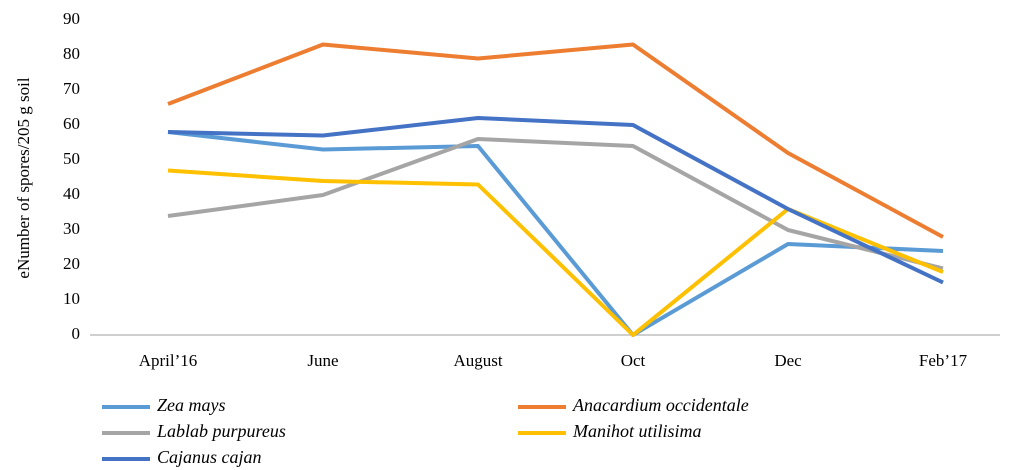  What do you see at coordinates (209, 457) in the screenshot?
I see `legend-label: Cajanus cajan` at bounding box center [209, 457].